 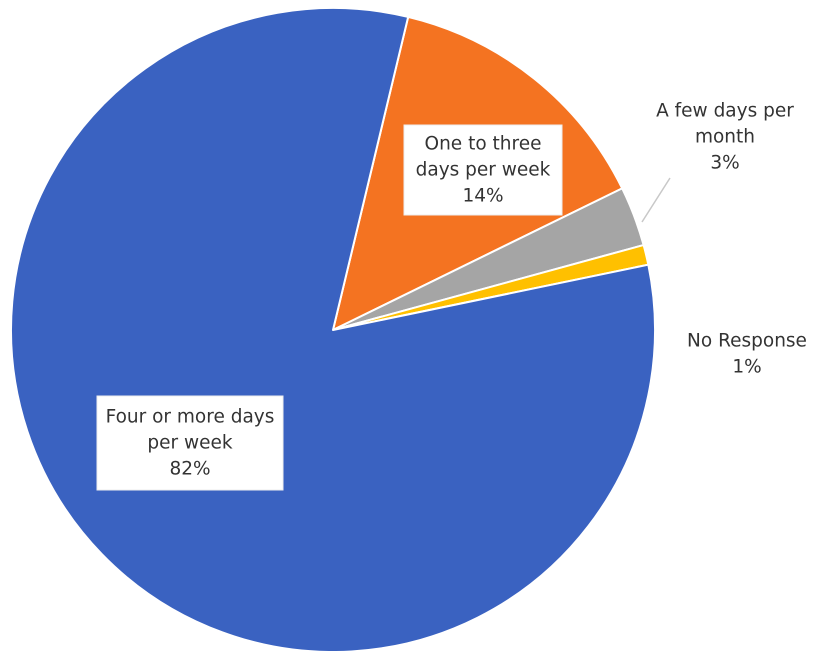 I want to click on leader-line-a-few-days-per-month, so click(x=656, y=200).